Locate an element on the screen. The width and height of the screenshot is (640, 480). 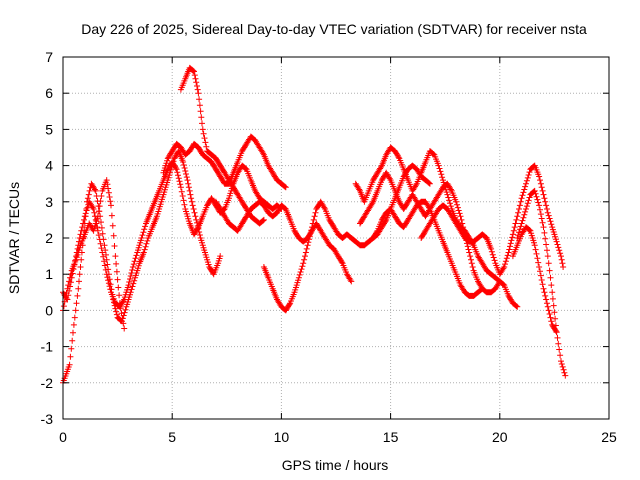
y-tick-label: 1 is located at coordinates (49, 274).